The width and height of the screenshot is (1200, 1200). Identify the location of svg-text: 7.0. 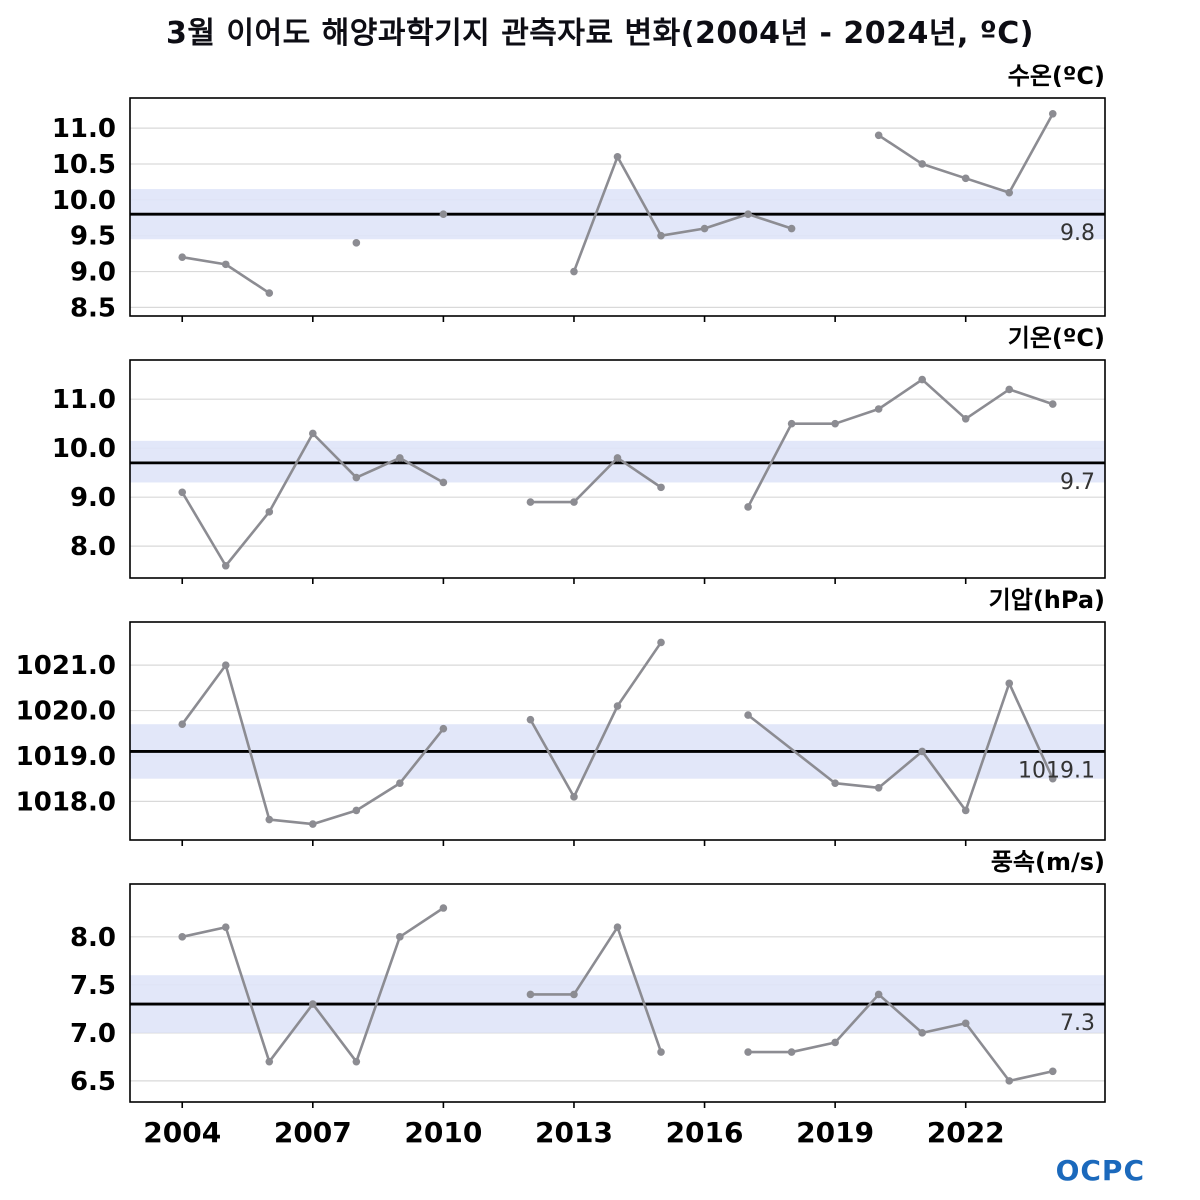
(93, 1034).